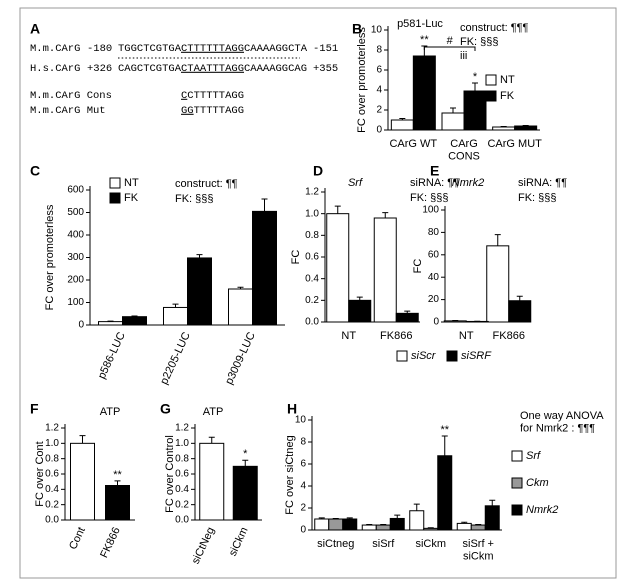  I want to click on y-tick-label: 60, so click(434, 254).